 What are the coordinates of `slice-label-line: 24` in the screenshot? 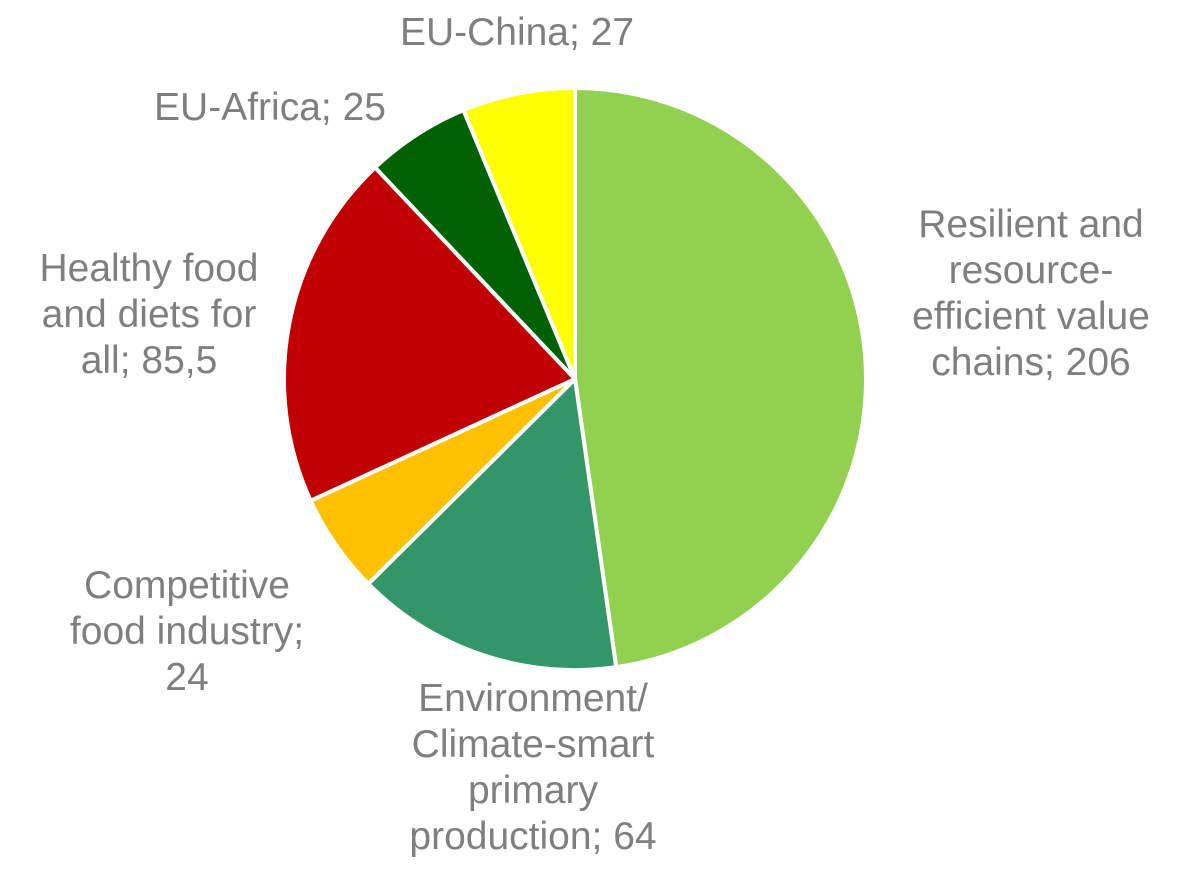 It's located at (187, 677).